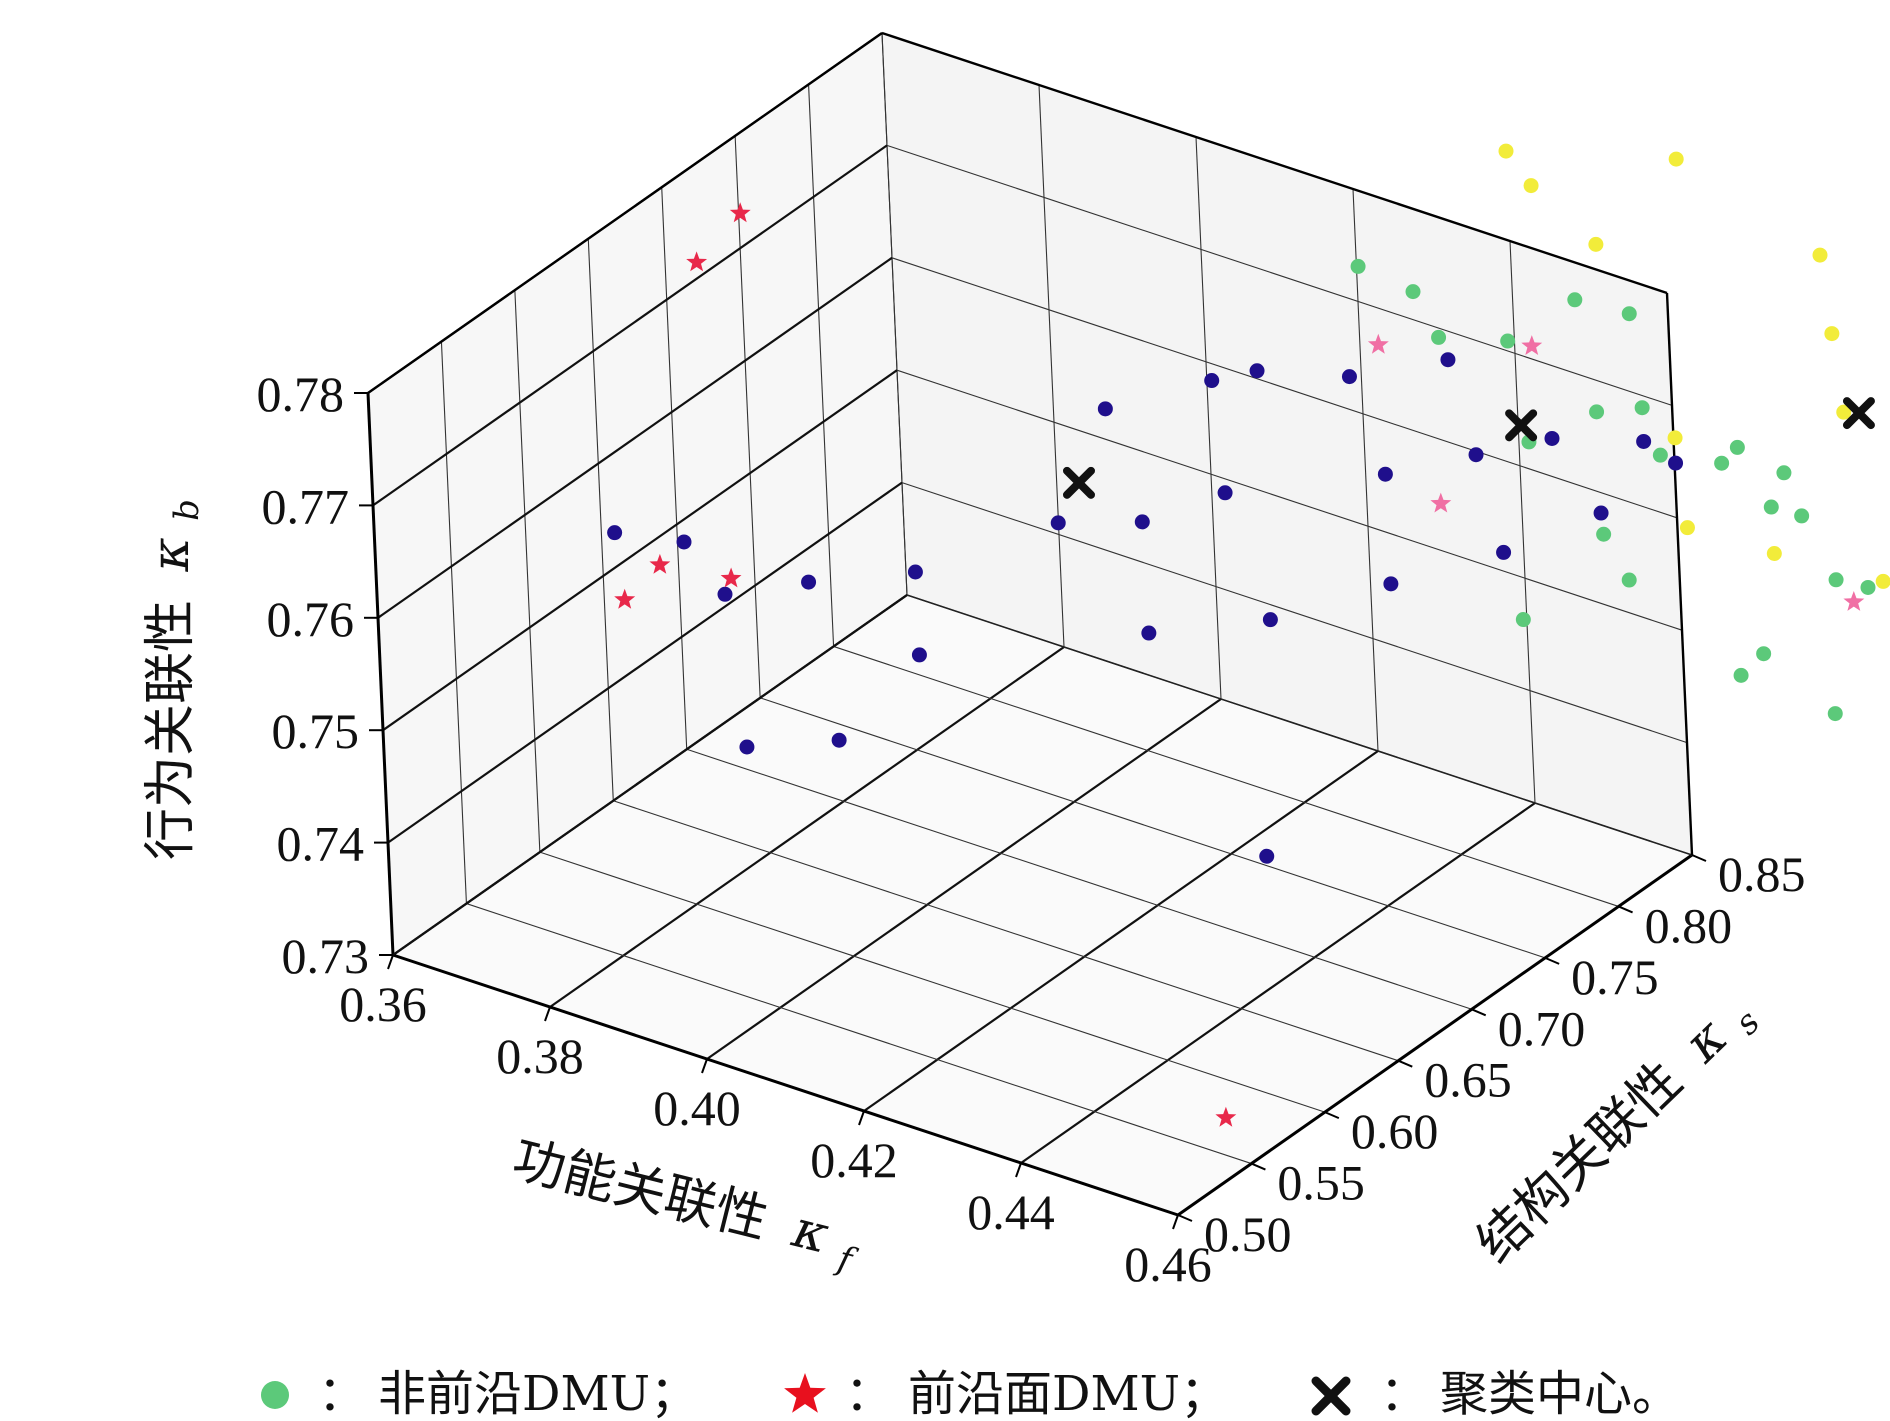 The width and height of the screenshot is (1890, 1421). What do you see at coordinates (1542, 1028) in the screenshot?
I see `y-tick-label: 0.70` at bounding box center [1542, 1028].